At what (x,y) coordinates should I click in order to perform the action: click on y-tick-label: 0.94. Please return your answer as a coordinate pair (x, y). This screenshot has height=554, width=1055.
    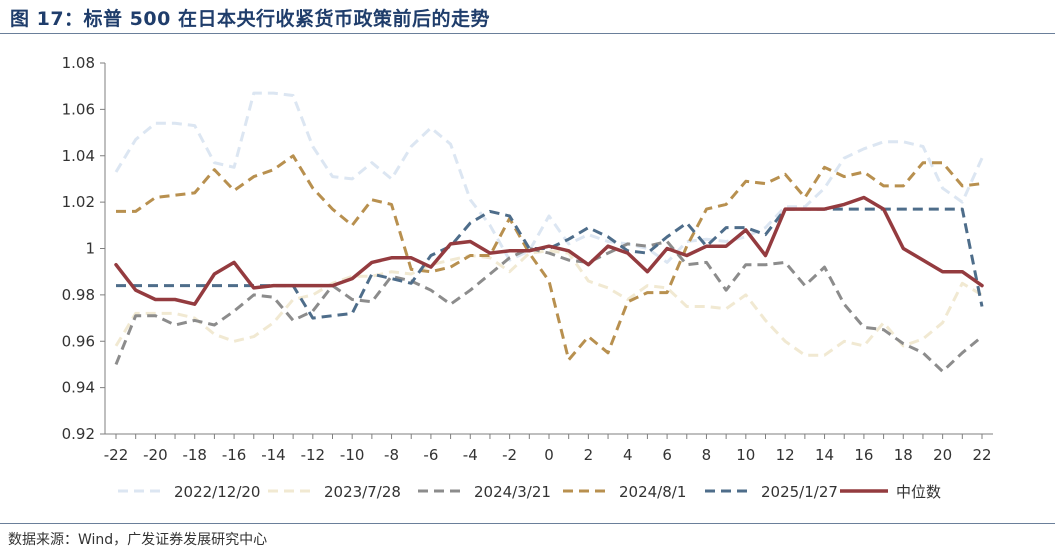
    Looking at the image, I should click on (78, 388).